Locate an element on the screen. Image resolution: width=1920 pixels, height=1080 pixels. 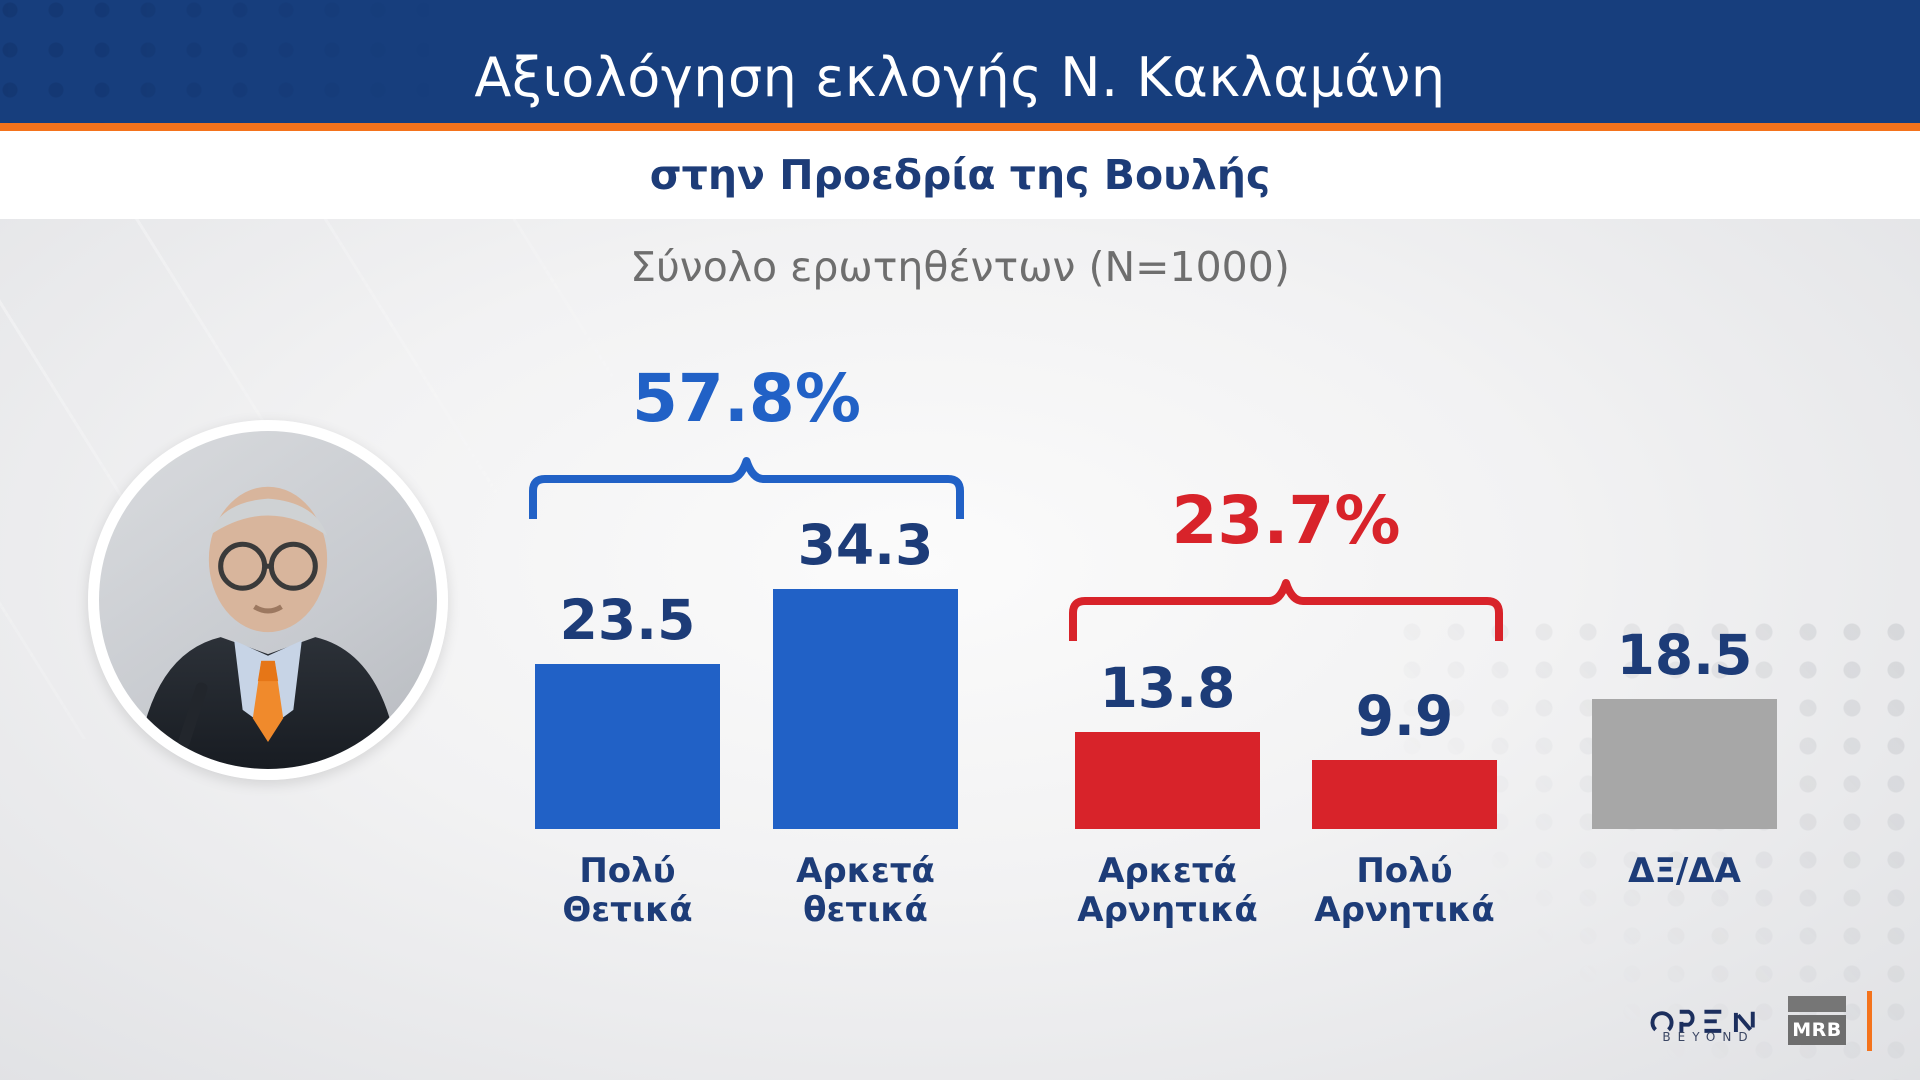
subtitle-band: στην Προεδρία της Βουλής is located at coordinates (960, 175).